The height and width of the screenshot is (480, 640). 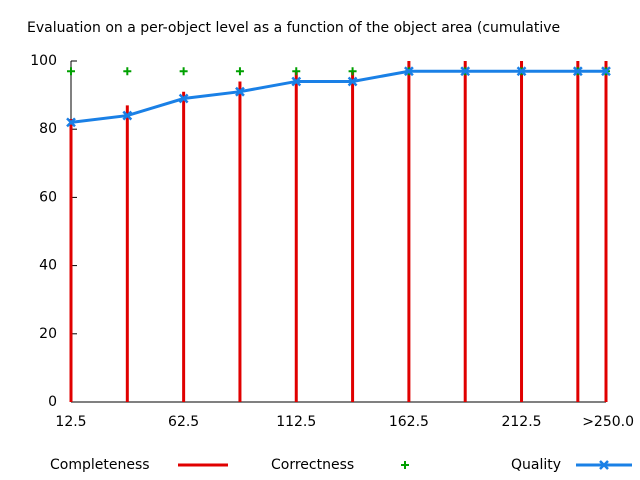 What do you see at coordinates (52, 402) in the screenshot?
I see `y-tick-label: 0` at bounding box center [52, 402].